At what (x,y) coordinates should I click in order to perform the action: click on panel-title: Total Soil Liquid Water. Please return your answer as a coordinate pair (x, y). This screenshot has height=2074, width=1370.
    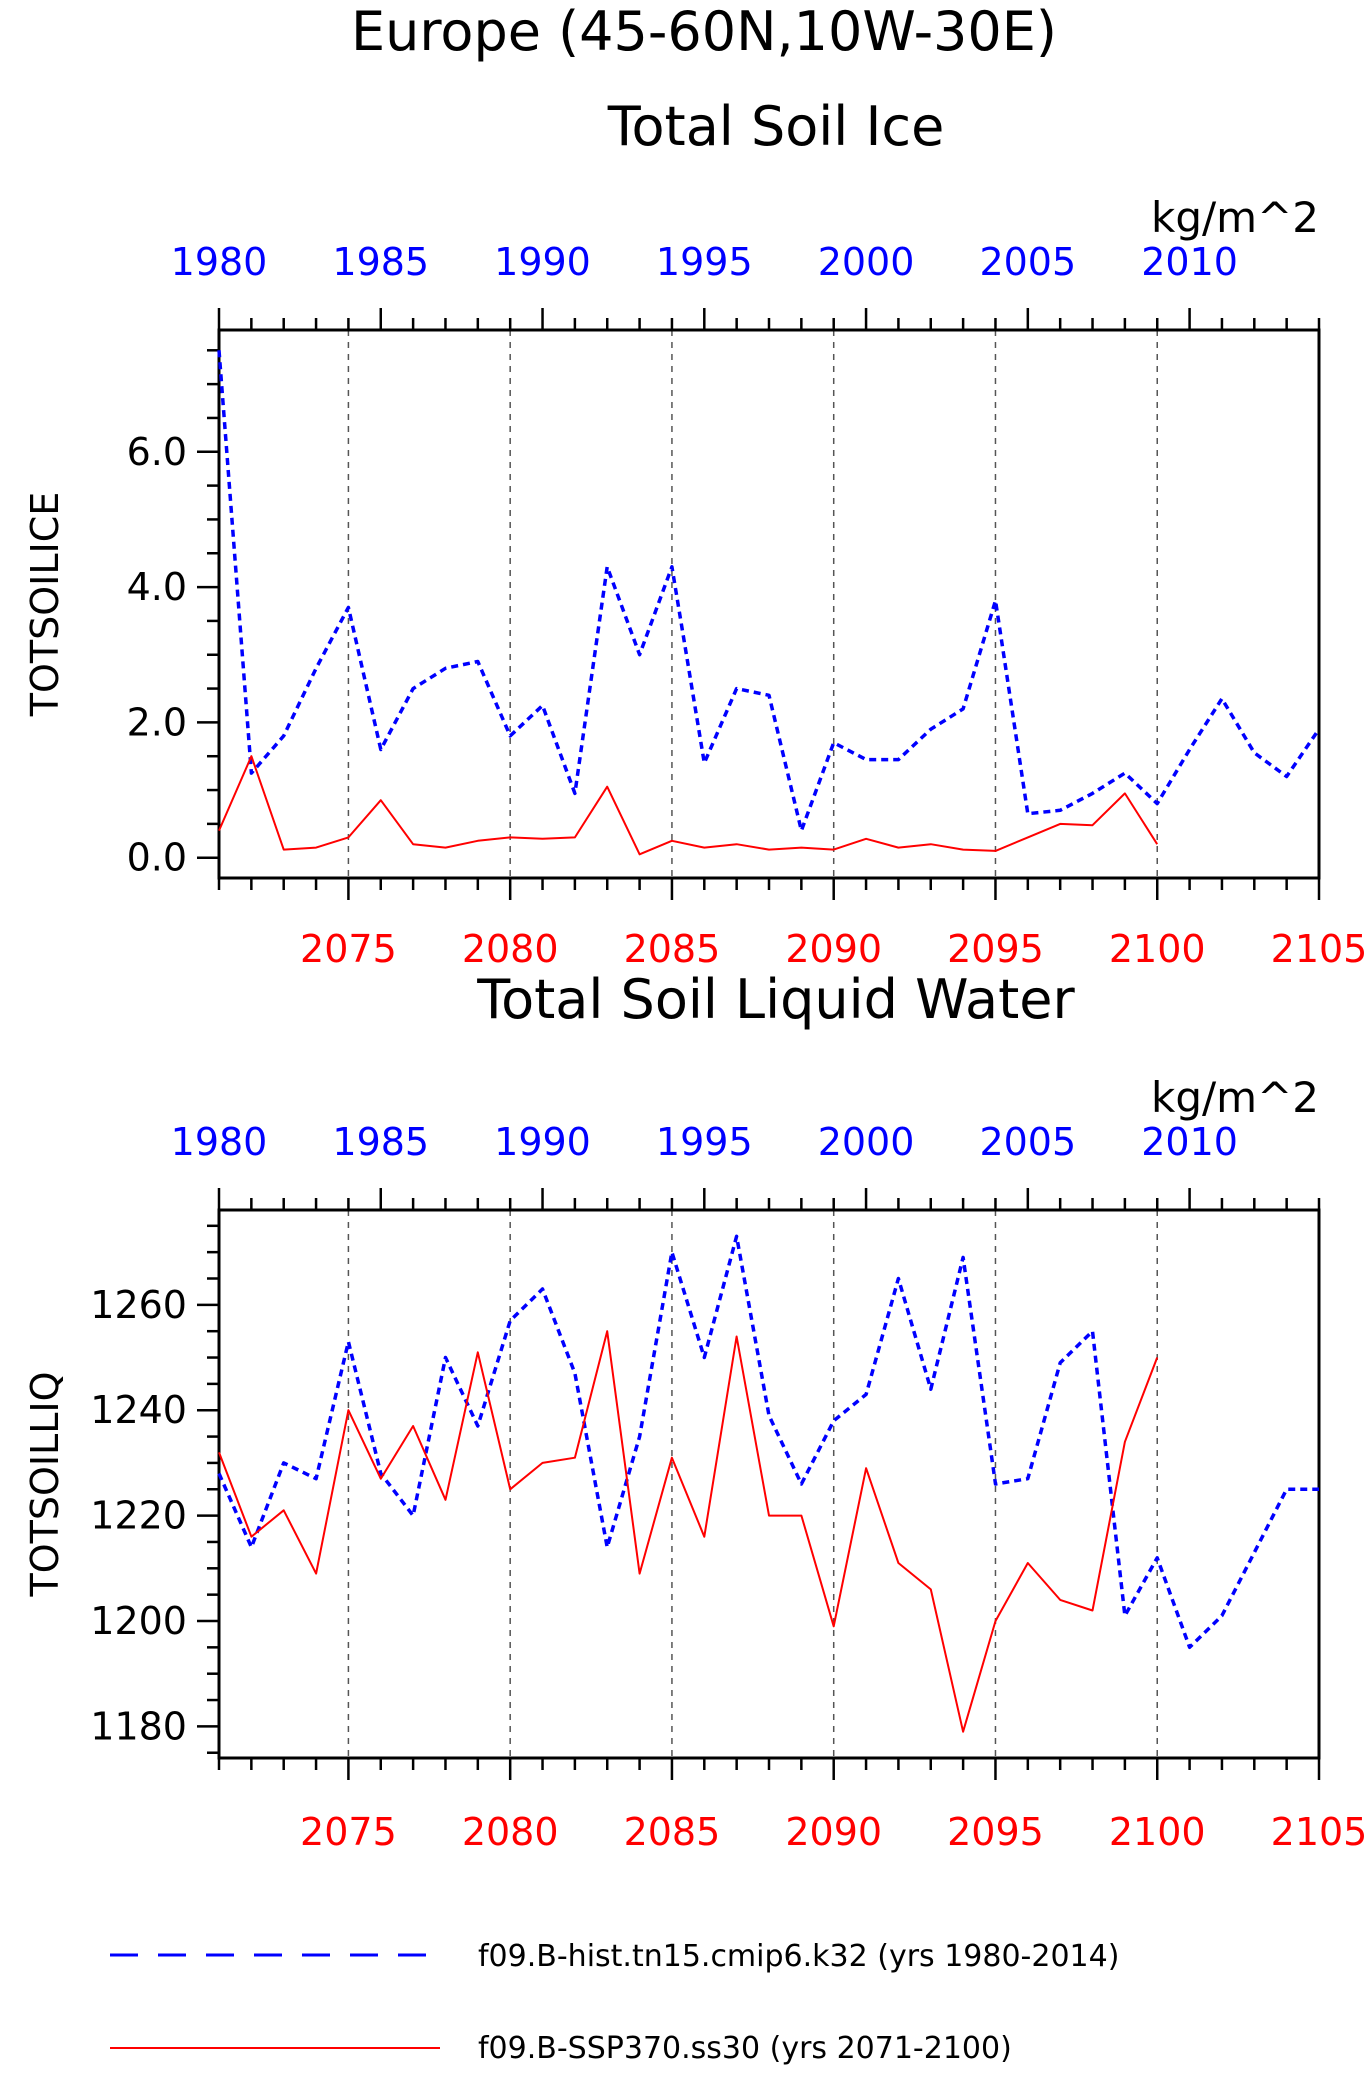
    Looking at the image, I should click on (775, 999).